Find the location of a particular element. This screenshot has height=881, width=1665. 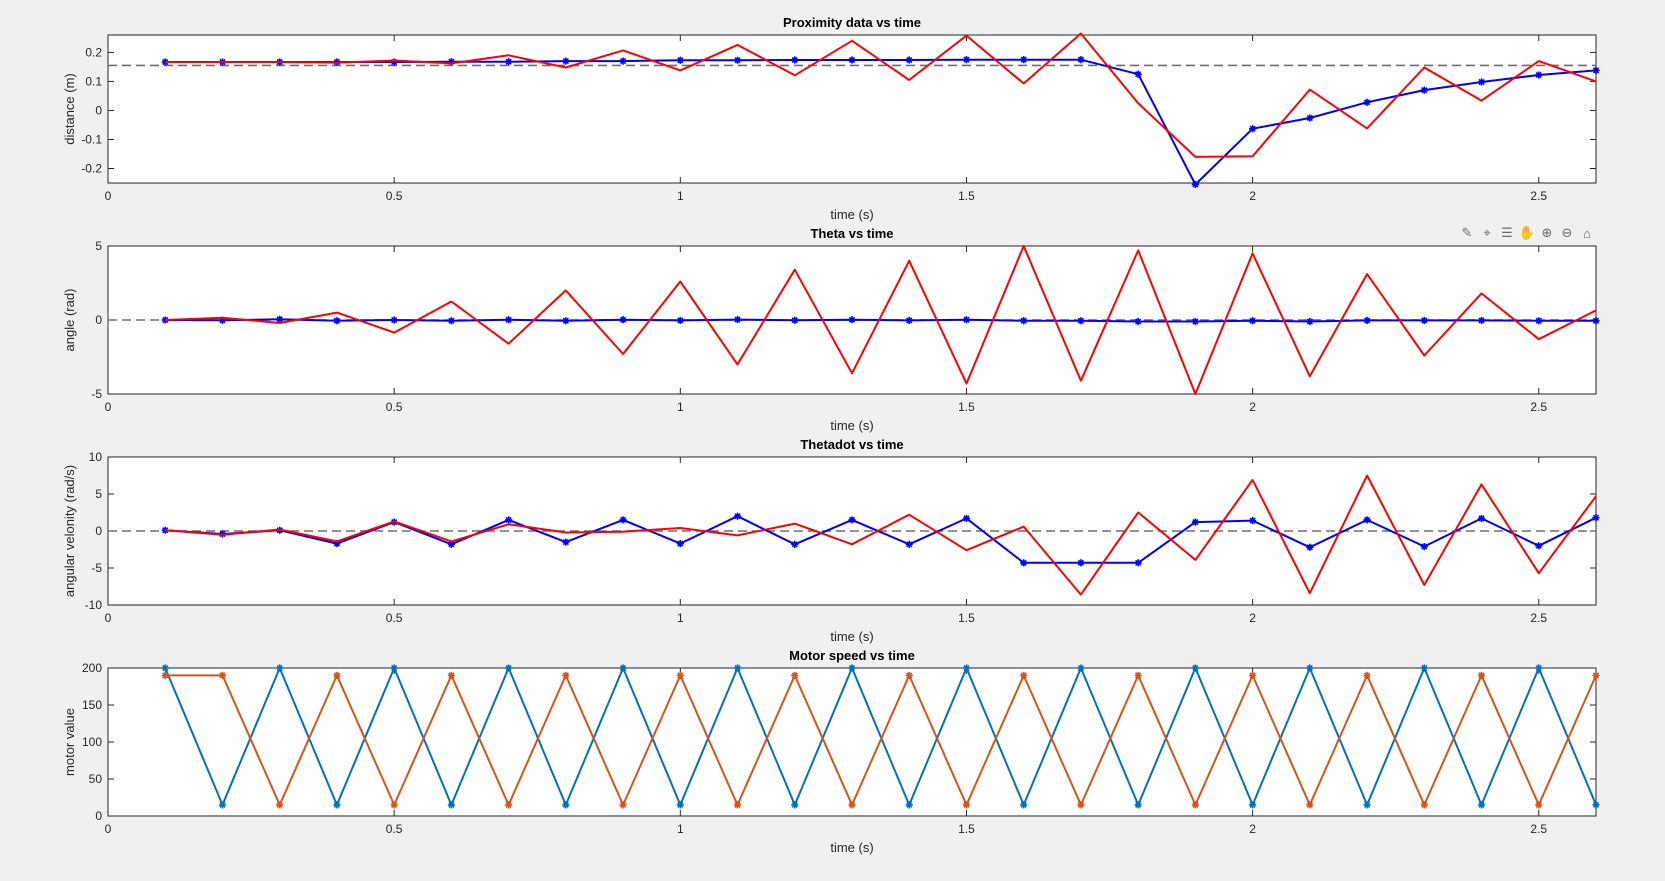

thetadot-ylabel: angular velonity (rad/s) is located at coordinates (69, 531).